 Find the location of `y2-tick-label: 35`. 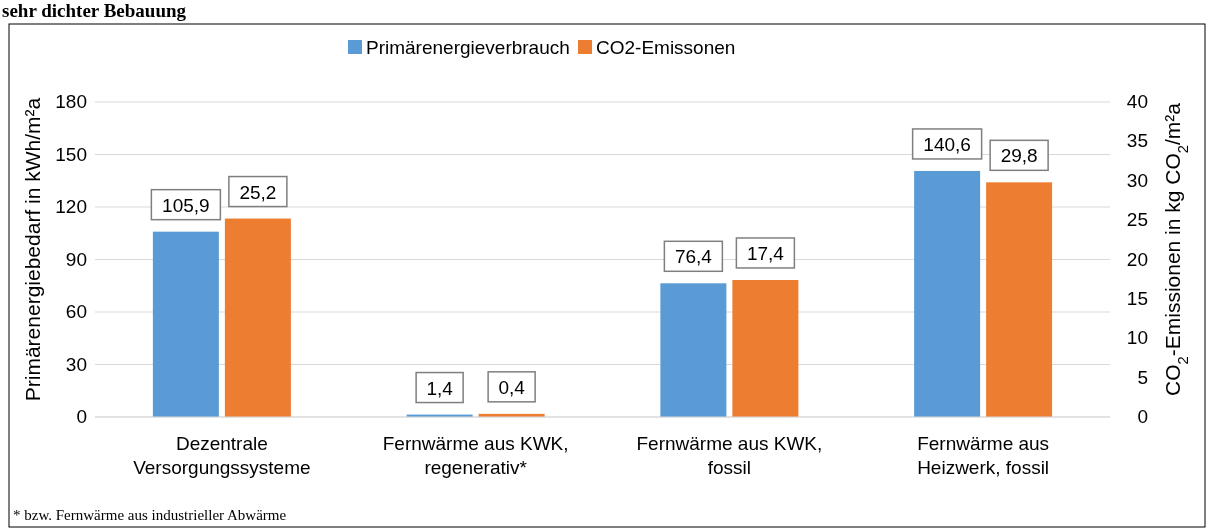

y2-tick-label: 35 is located at coordinates (1137, 141).